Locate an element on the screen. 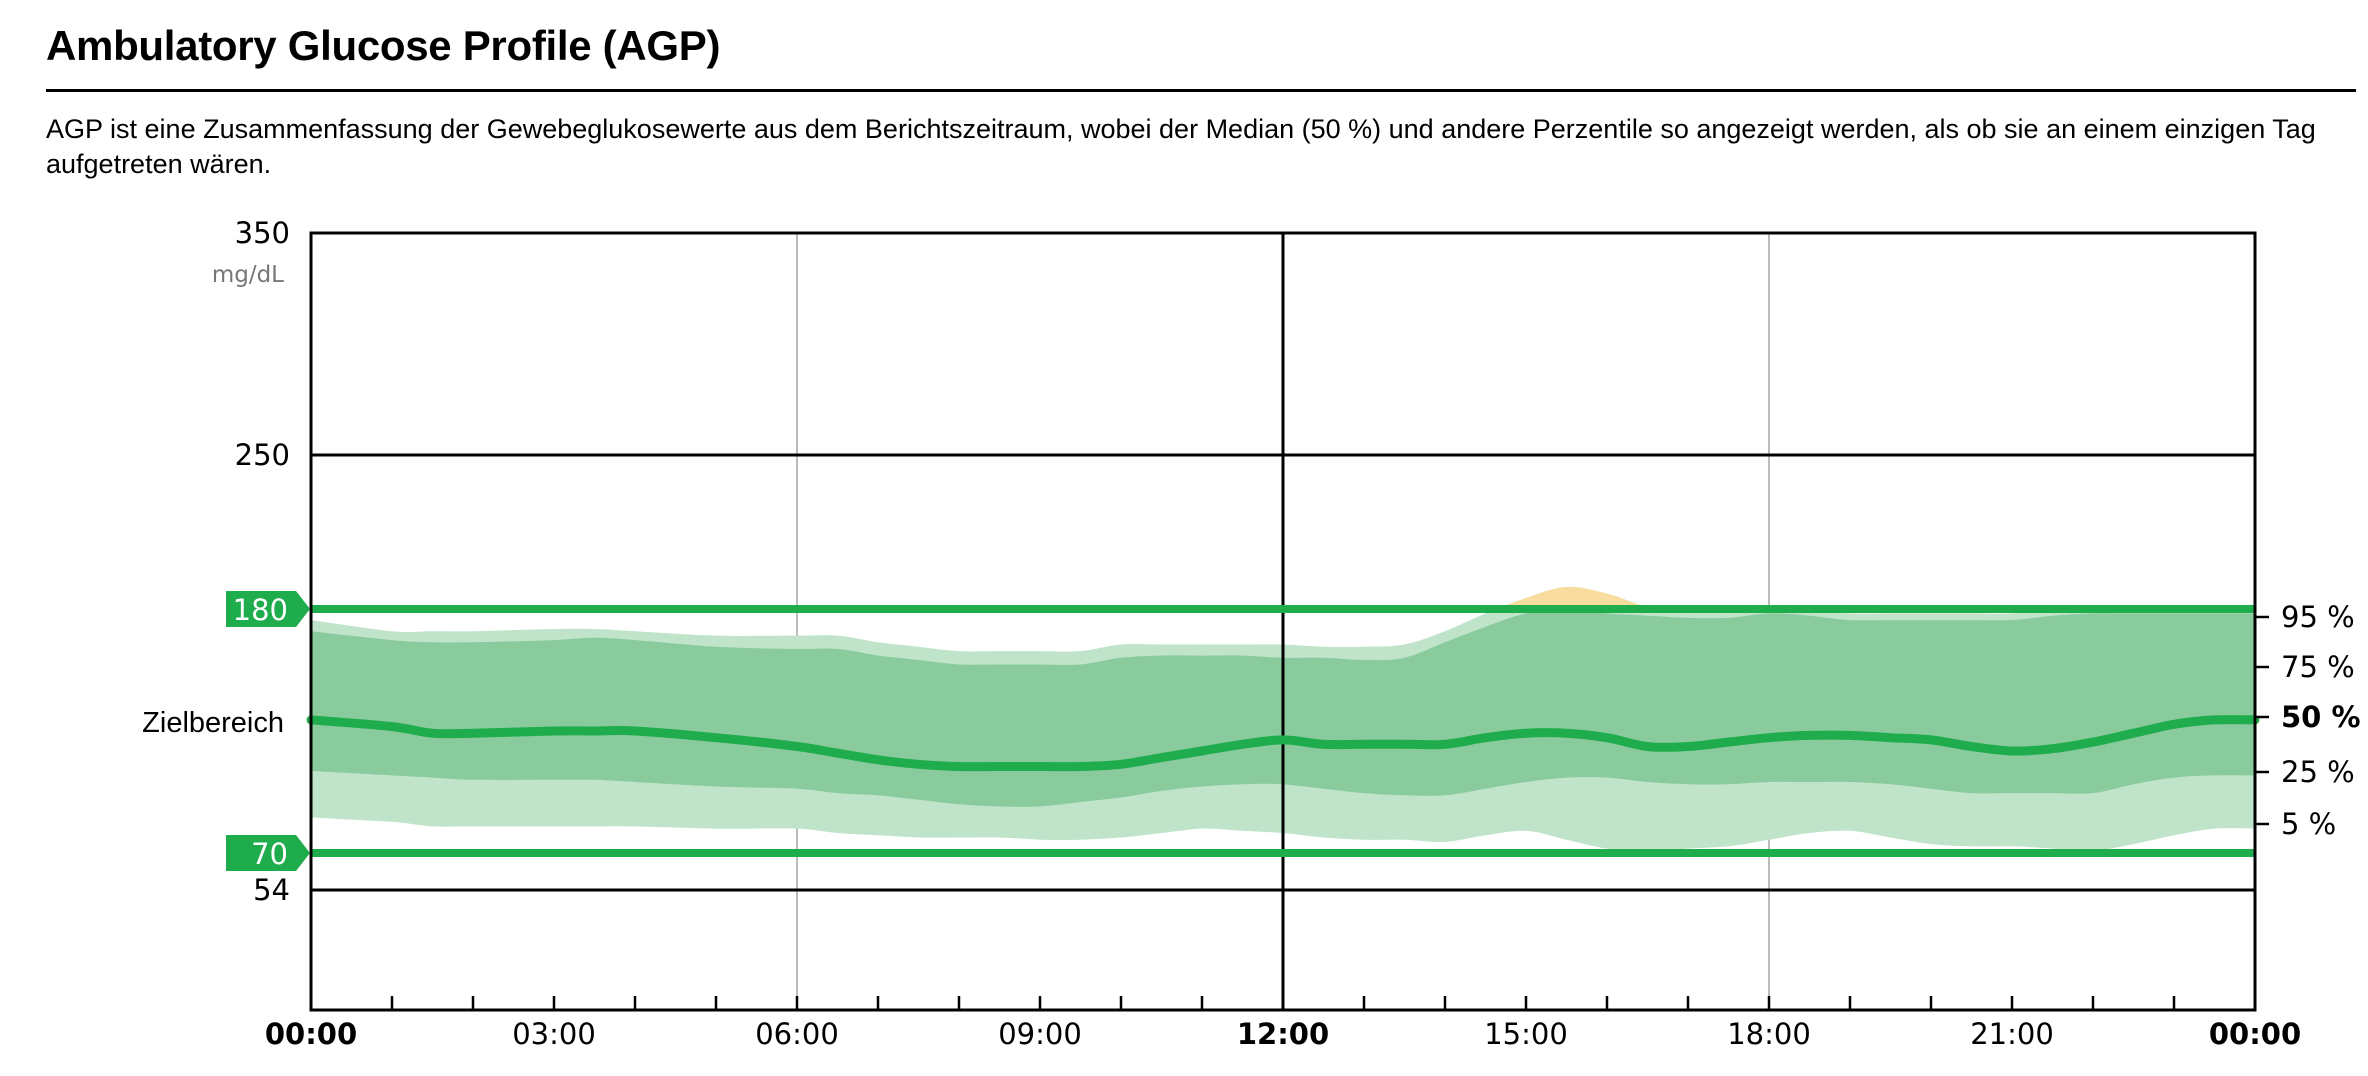 The image size is (2368, 1076). target-high-badge is located at coordinates (268, 609).